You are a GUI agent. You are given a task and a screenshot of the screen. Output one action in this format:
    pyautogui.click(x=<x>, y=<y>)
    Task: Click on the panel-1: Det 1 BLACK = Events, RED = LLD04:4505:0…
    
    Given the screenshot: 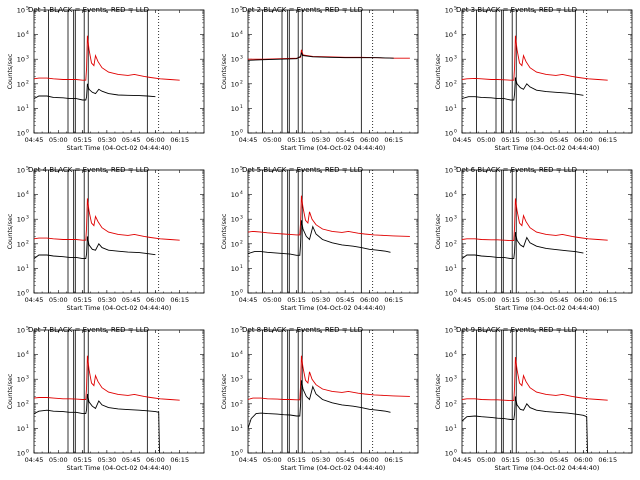 What is the action you would take?
    pyautogui.click(x=105, y=79)
    